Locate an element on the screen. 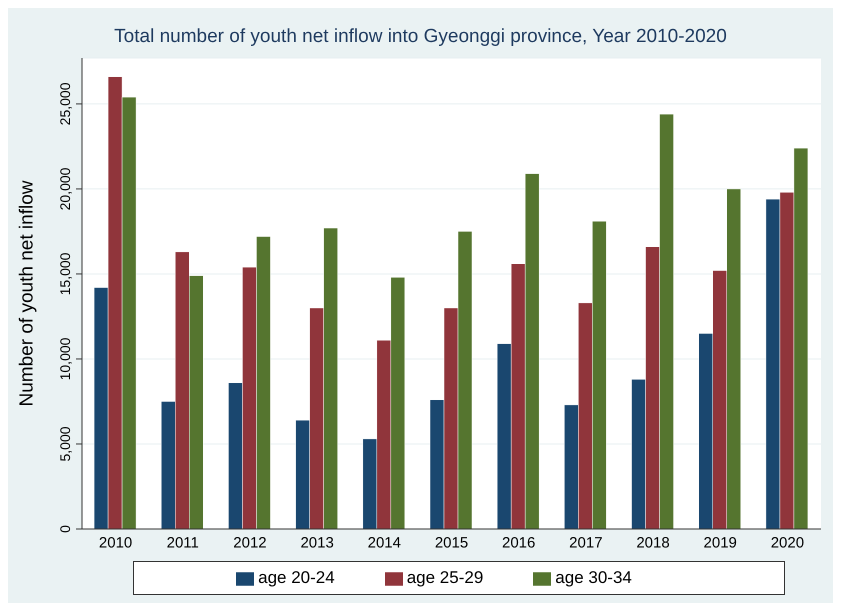 Image resolution: width=841 pixels, height=611 pixels. legend-label: age 20-24 is located at coordinates (296, 577).